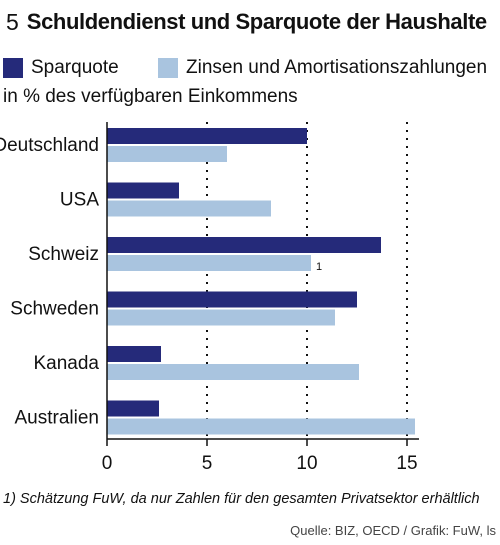 The width and height of the screenshot is (500, 545). Describe the element at coordinates (393, 530) in the screenshot. I see `source-credit: Quelle: BIZ, OECD / Grafik: FuW, ls` at that location.